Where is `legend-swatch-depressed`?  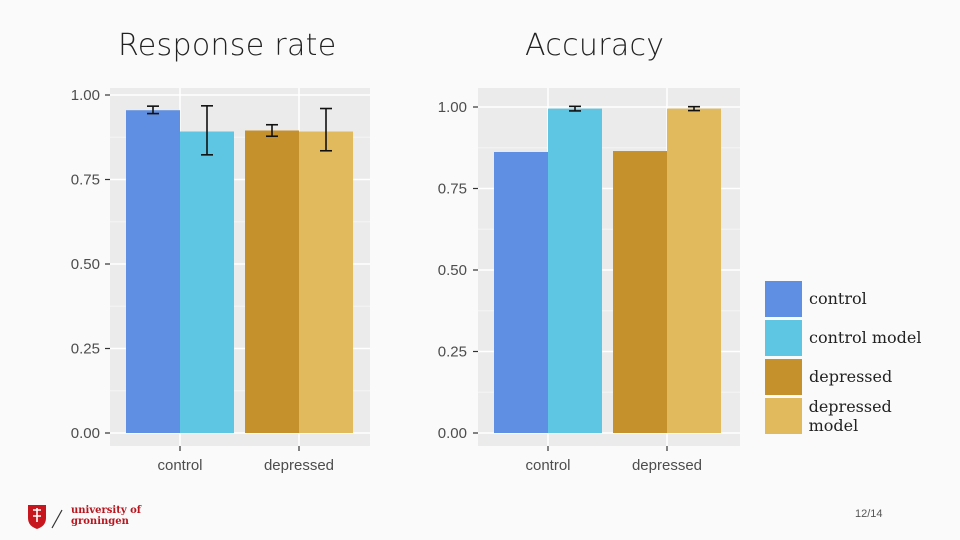 legend-swatch-depressed is located at coordinates (783, 376).